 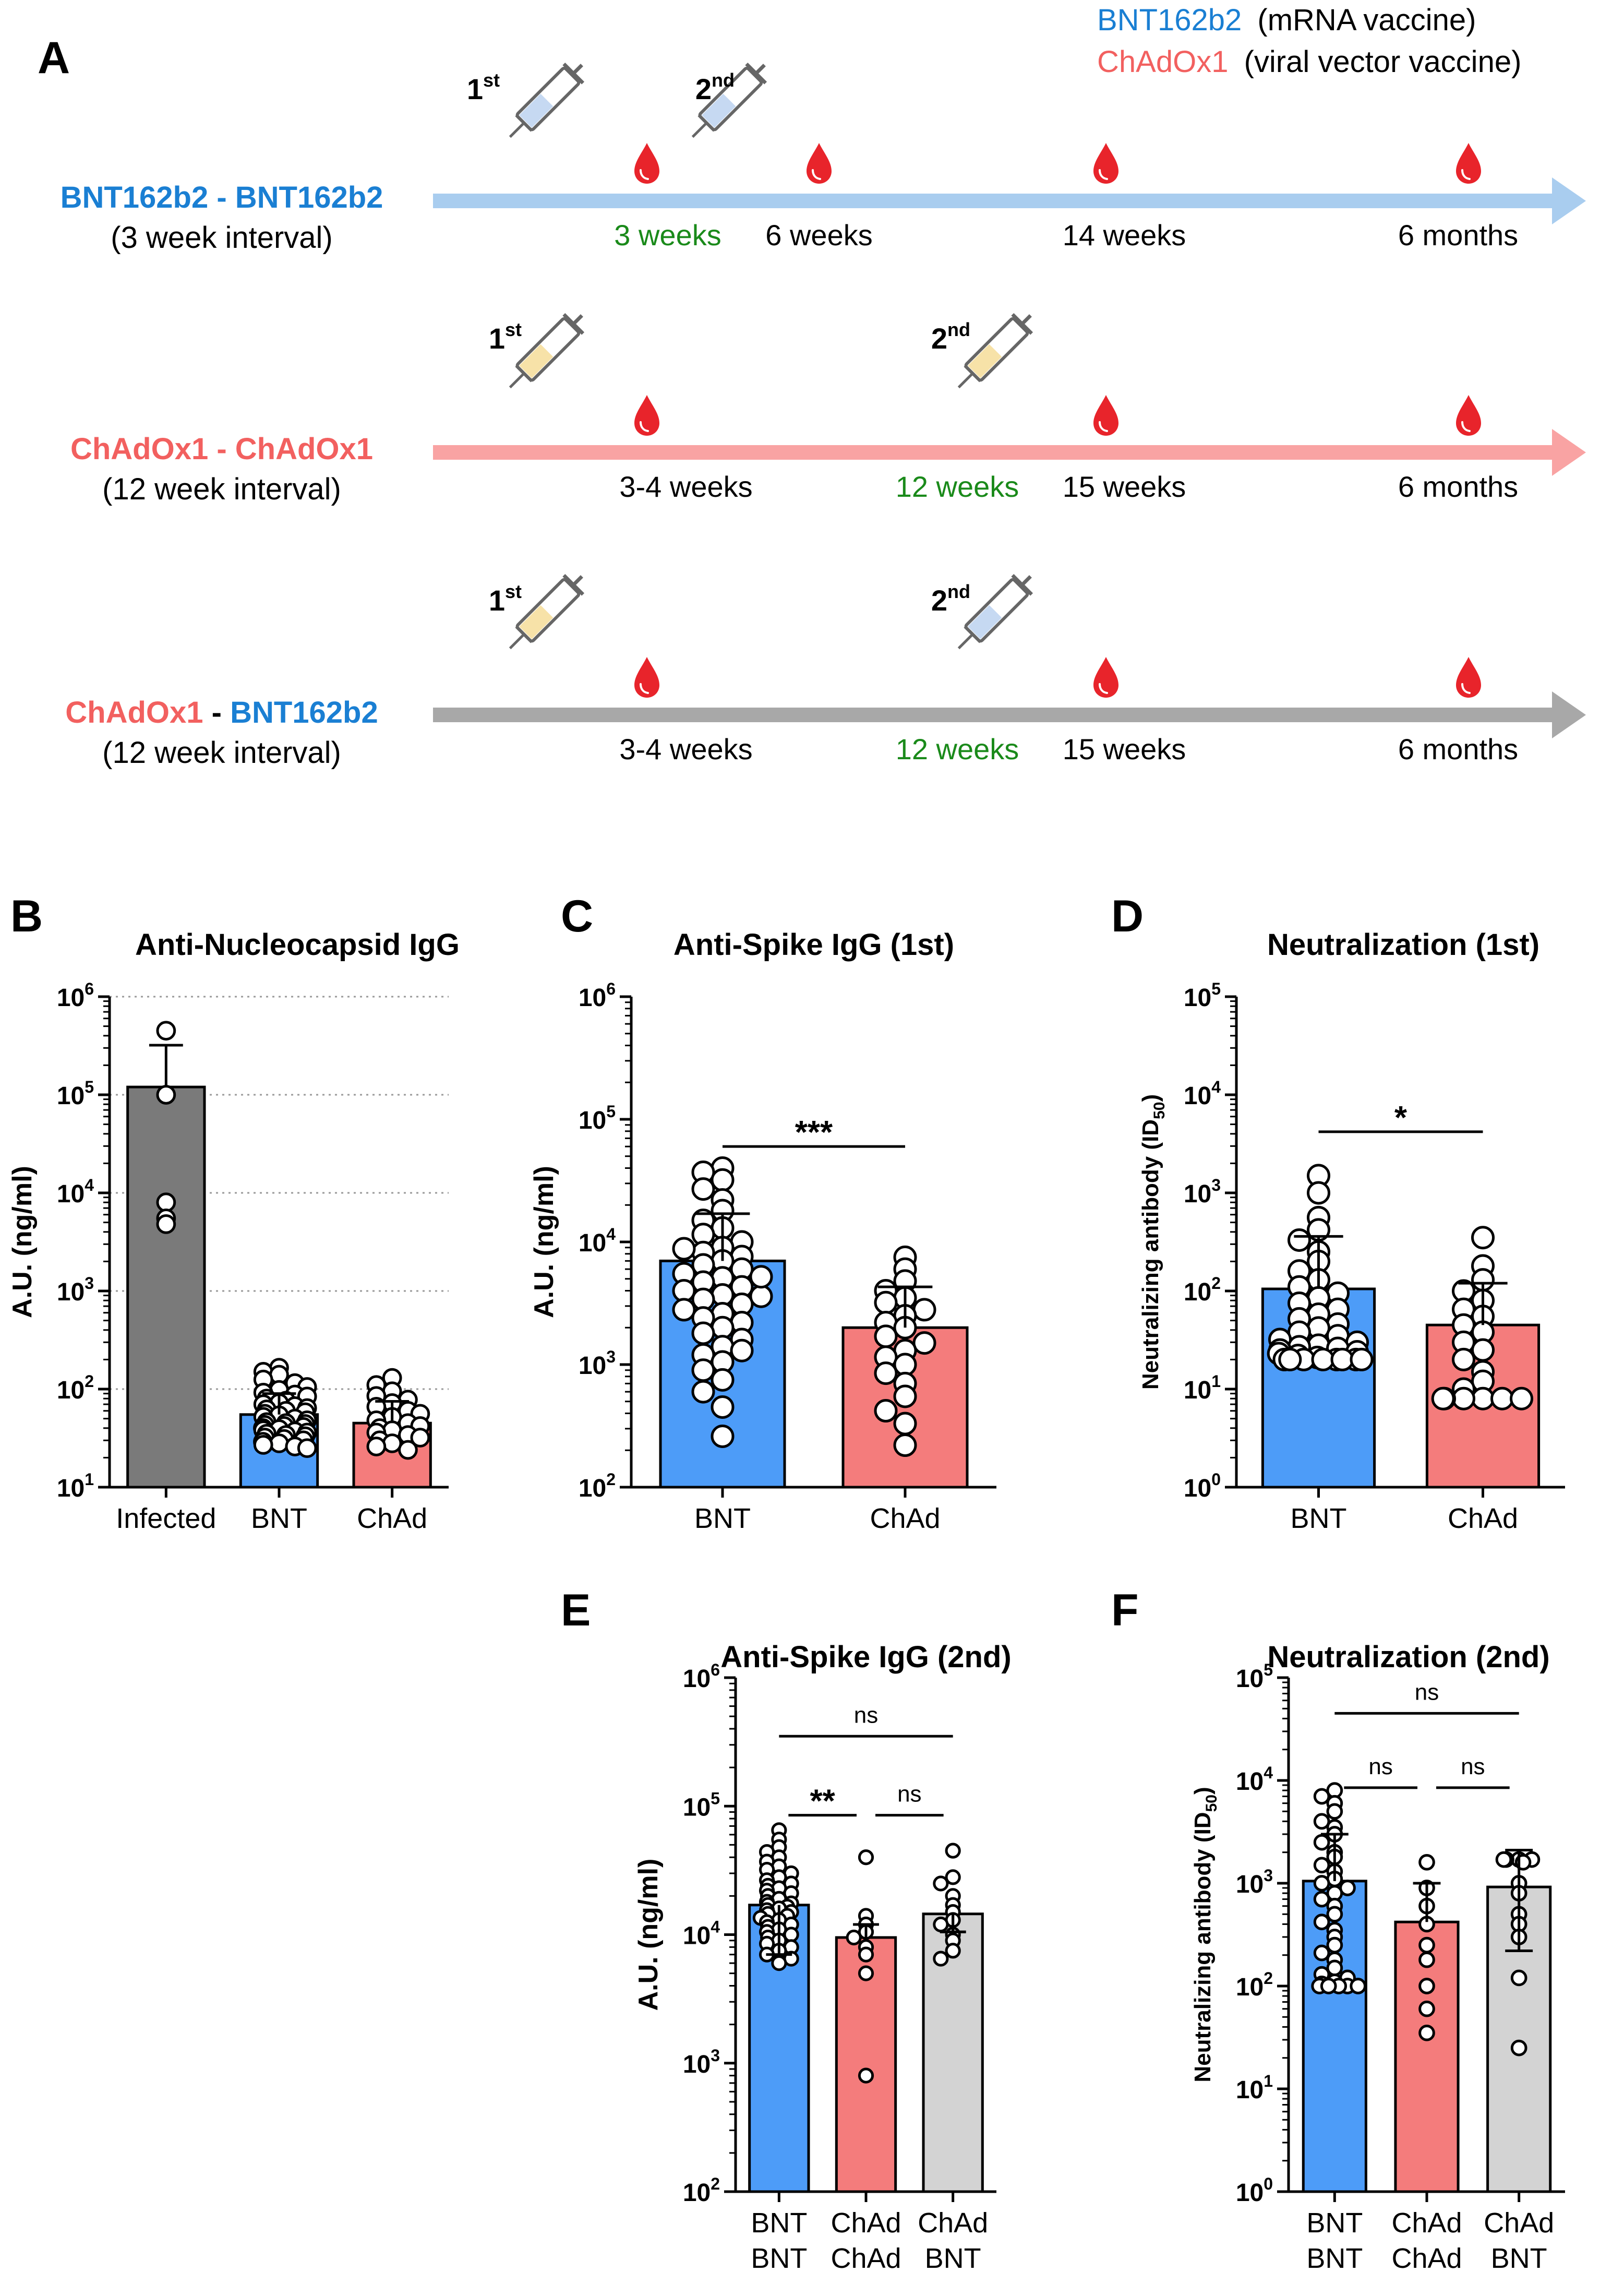 What do you see at coordinates (166, 1519) in the screenshot?
I see `x-tick-label: Infected` at bounding box center [166, 1519].